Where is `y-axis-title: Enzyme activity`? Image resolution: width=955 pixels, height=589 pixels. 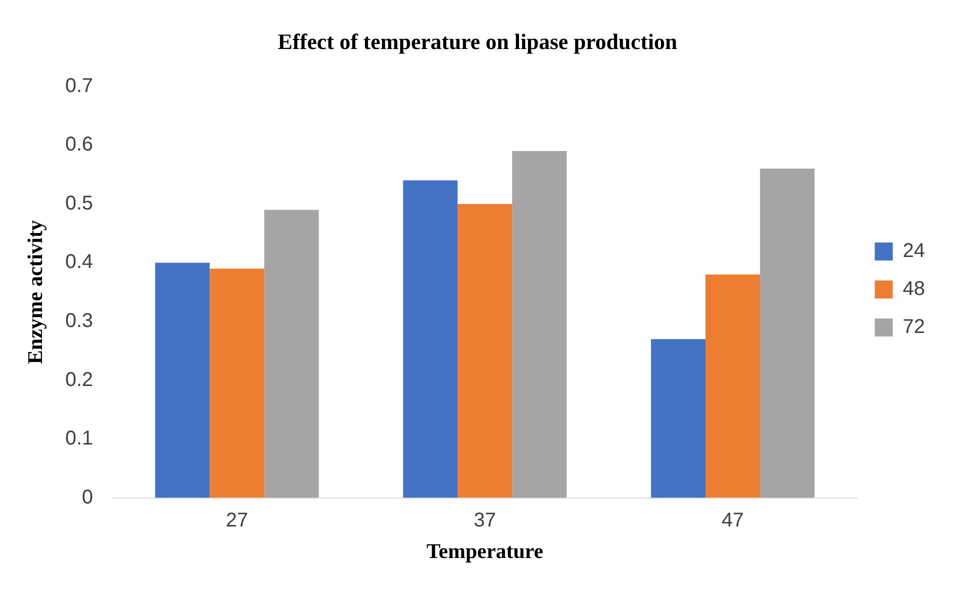
y-axis-title: Enzyme activity is located at coordinates (35, 292).